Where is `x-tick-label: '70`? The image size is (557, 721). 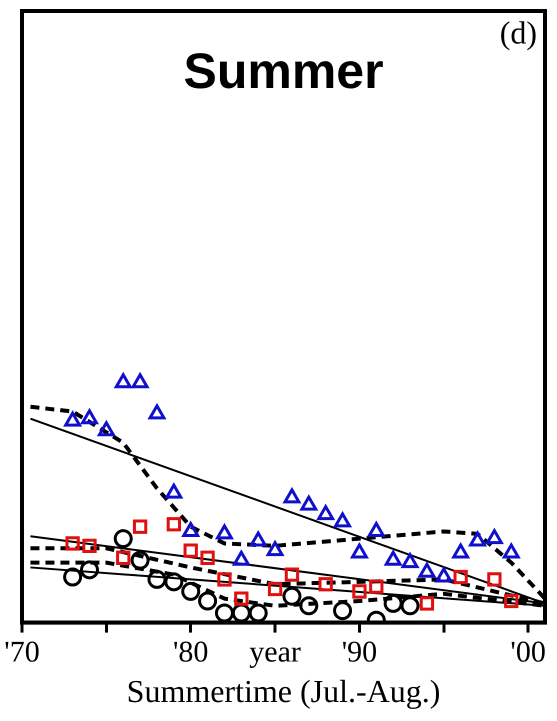 x-tick-label: '70 is located at coordinates (22, 651).